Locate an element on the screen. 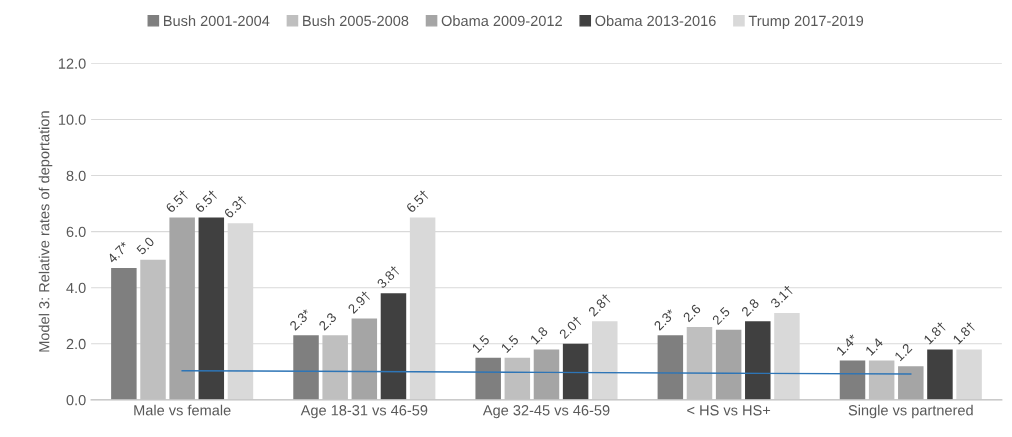  legend-label: Bush 2001-2004 is located at coordinates (217, 21).